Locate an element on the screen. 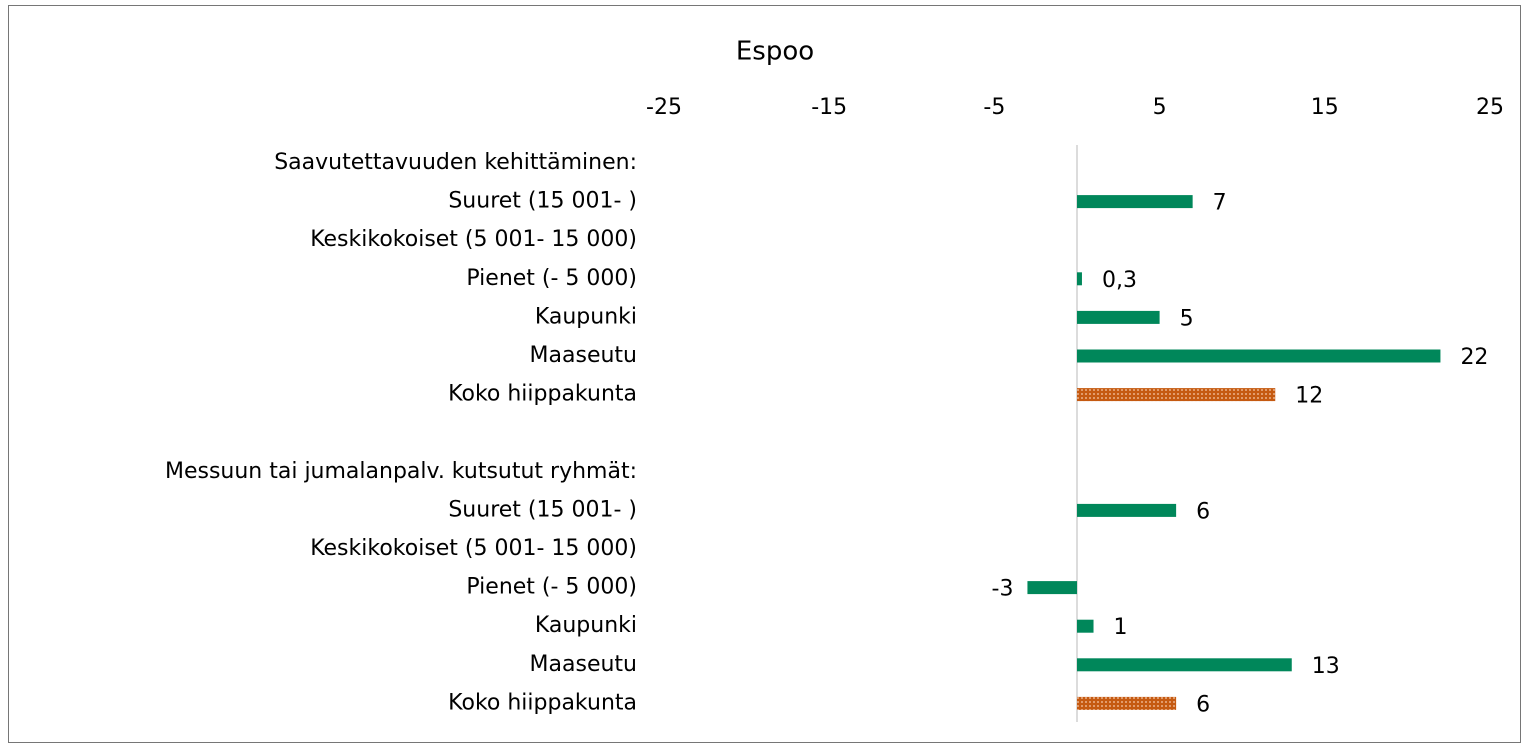 This screenshot has height=748, width=1526. x-tick-label: -25 is located at coordinates (664, 107).